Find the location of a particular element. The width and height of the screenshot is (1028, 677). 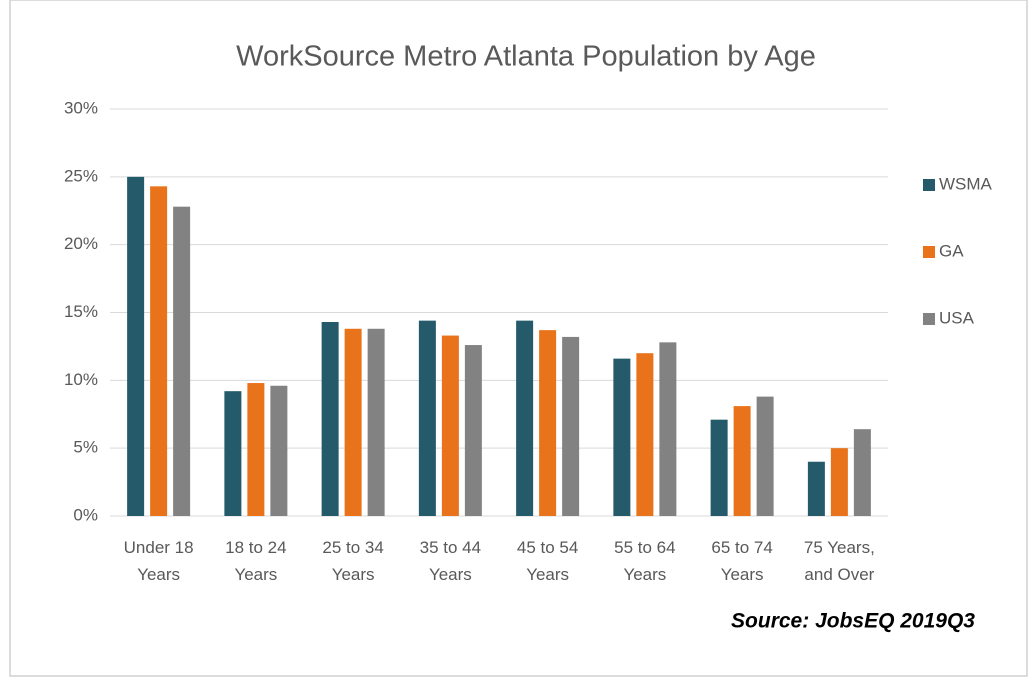

source-note: Source: JobsEQ 2019Q3 is located at coordinates (853, 621).